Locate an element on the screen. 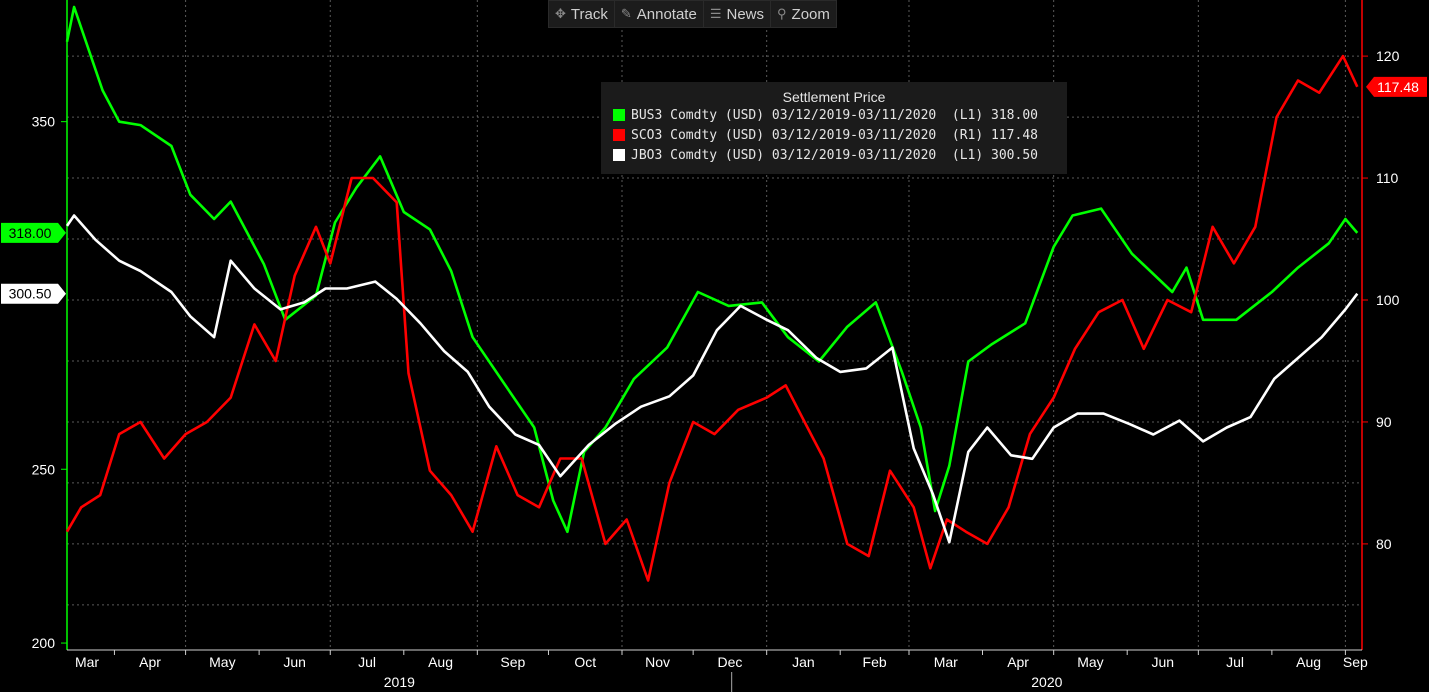 This screenshot has height=692, width=1429. right-tick-label: 120 is located at coordinates (1388, 56).